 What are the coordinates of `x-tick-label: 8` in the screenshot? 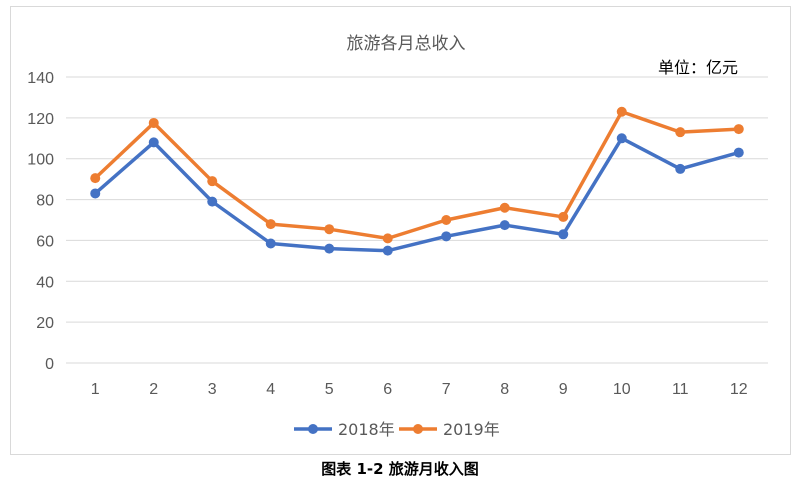 It's located at (504, 389).